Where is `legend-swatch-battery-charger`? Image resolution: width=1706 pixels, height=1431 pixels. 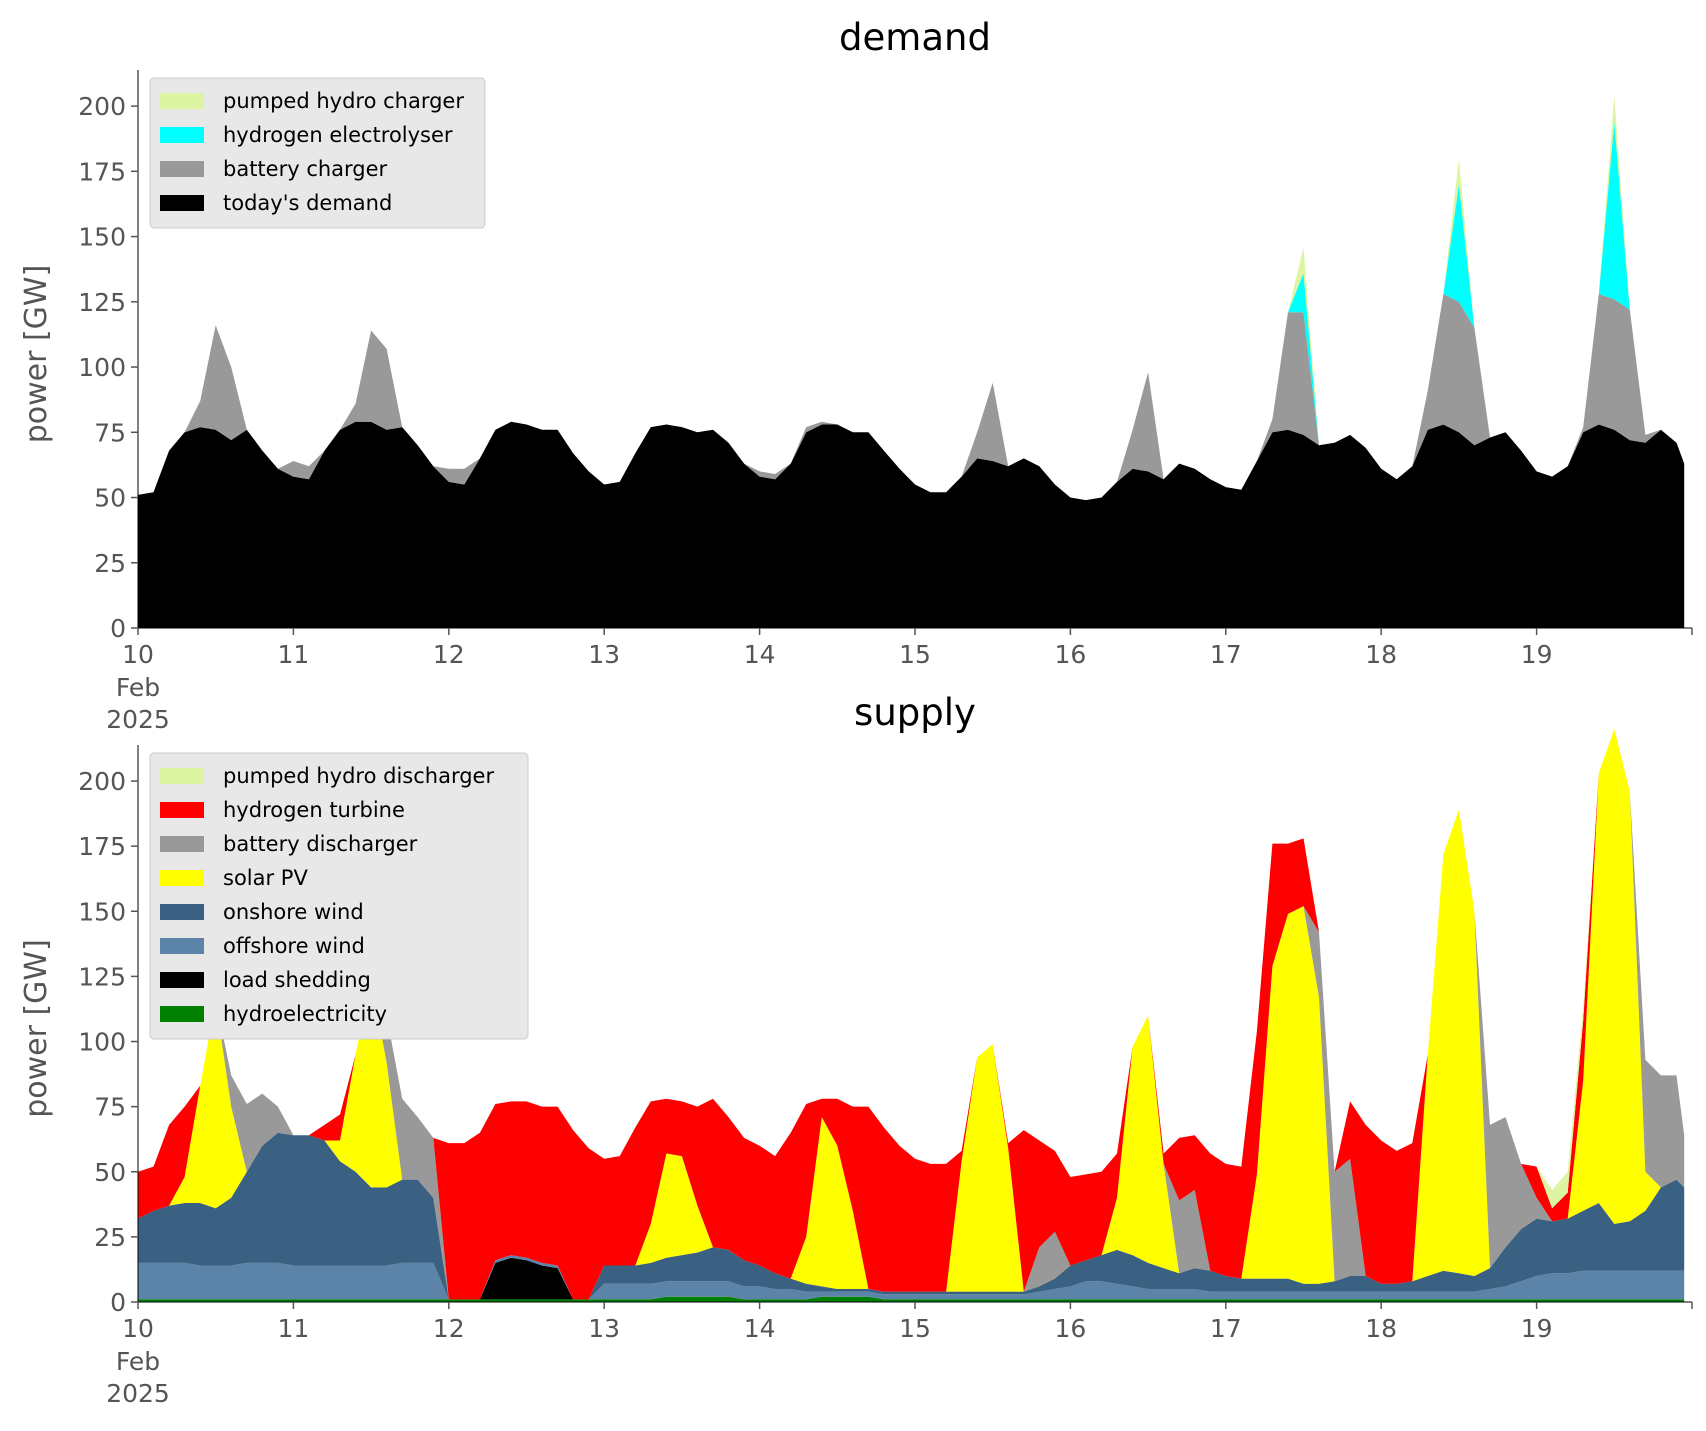 legend-swatch-battery-charger is located at coordinates (182, 169).